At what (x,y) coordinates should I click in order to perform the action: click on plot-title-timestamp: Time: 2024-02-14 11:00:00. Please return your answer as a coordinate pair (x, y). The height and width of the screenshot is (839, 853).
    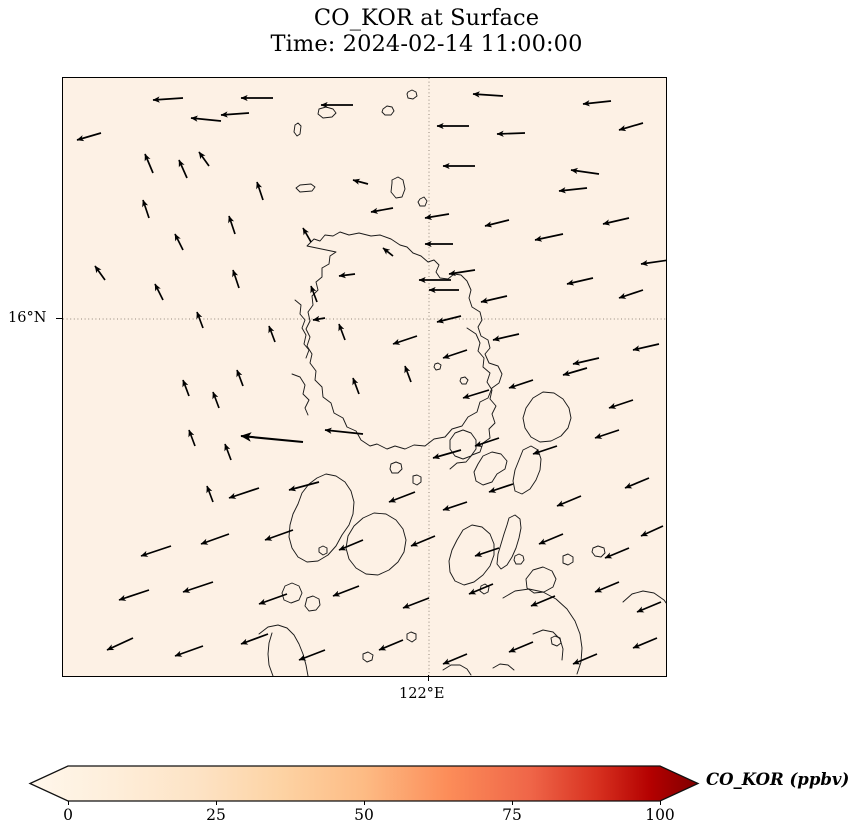
    Looking at the image, I should click on (426, 43).